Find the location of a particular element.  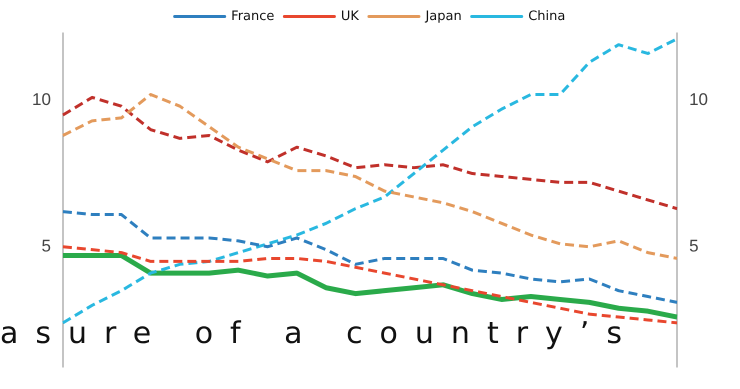

legend-label: France is located at coordinates (252, 16).